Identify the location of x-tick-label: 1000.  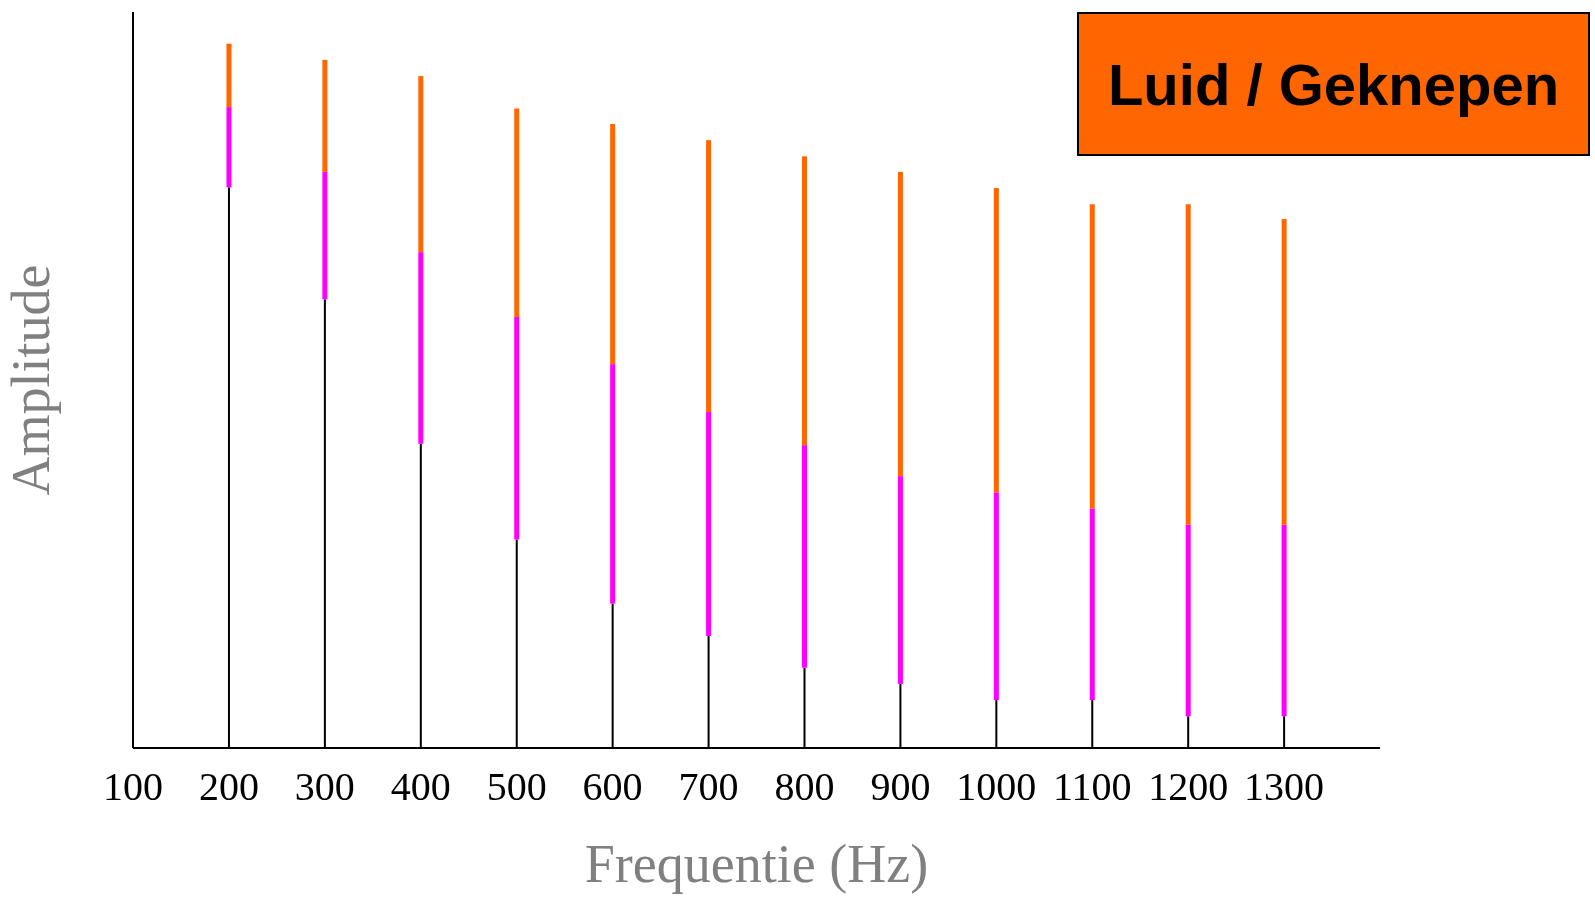
(996, 787).